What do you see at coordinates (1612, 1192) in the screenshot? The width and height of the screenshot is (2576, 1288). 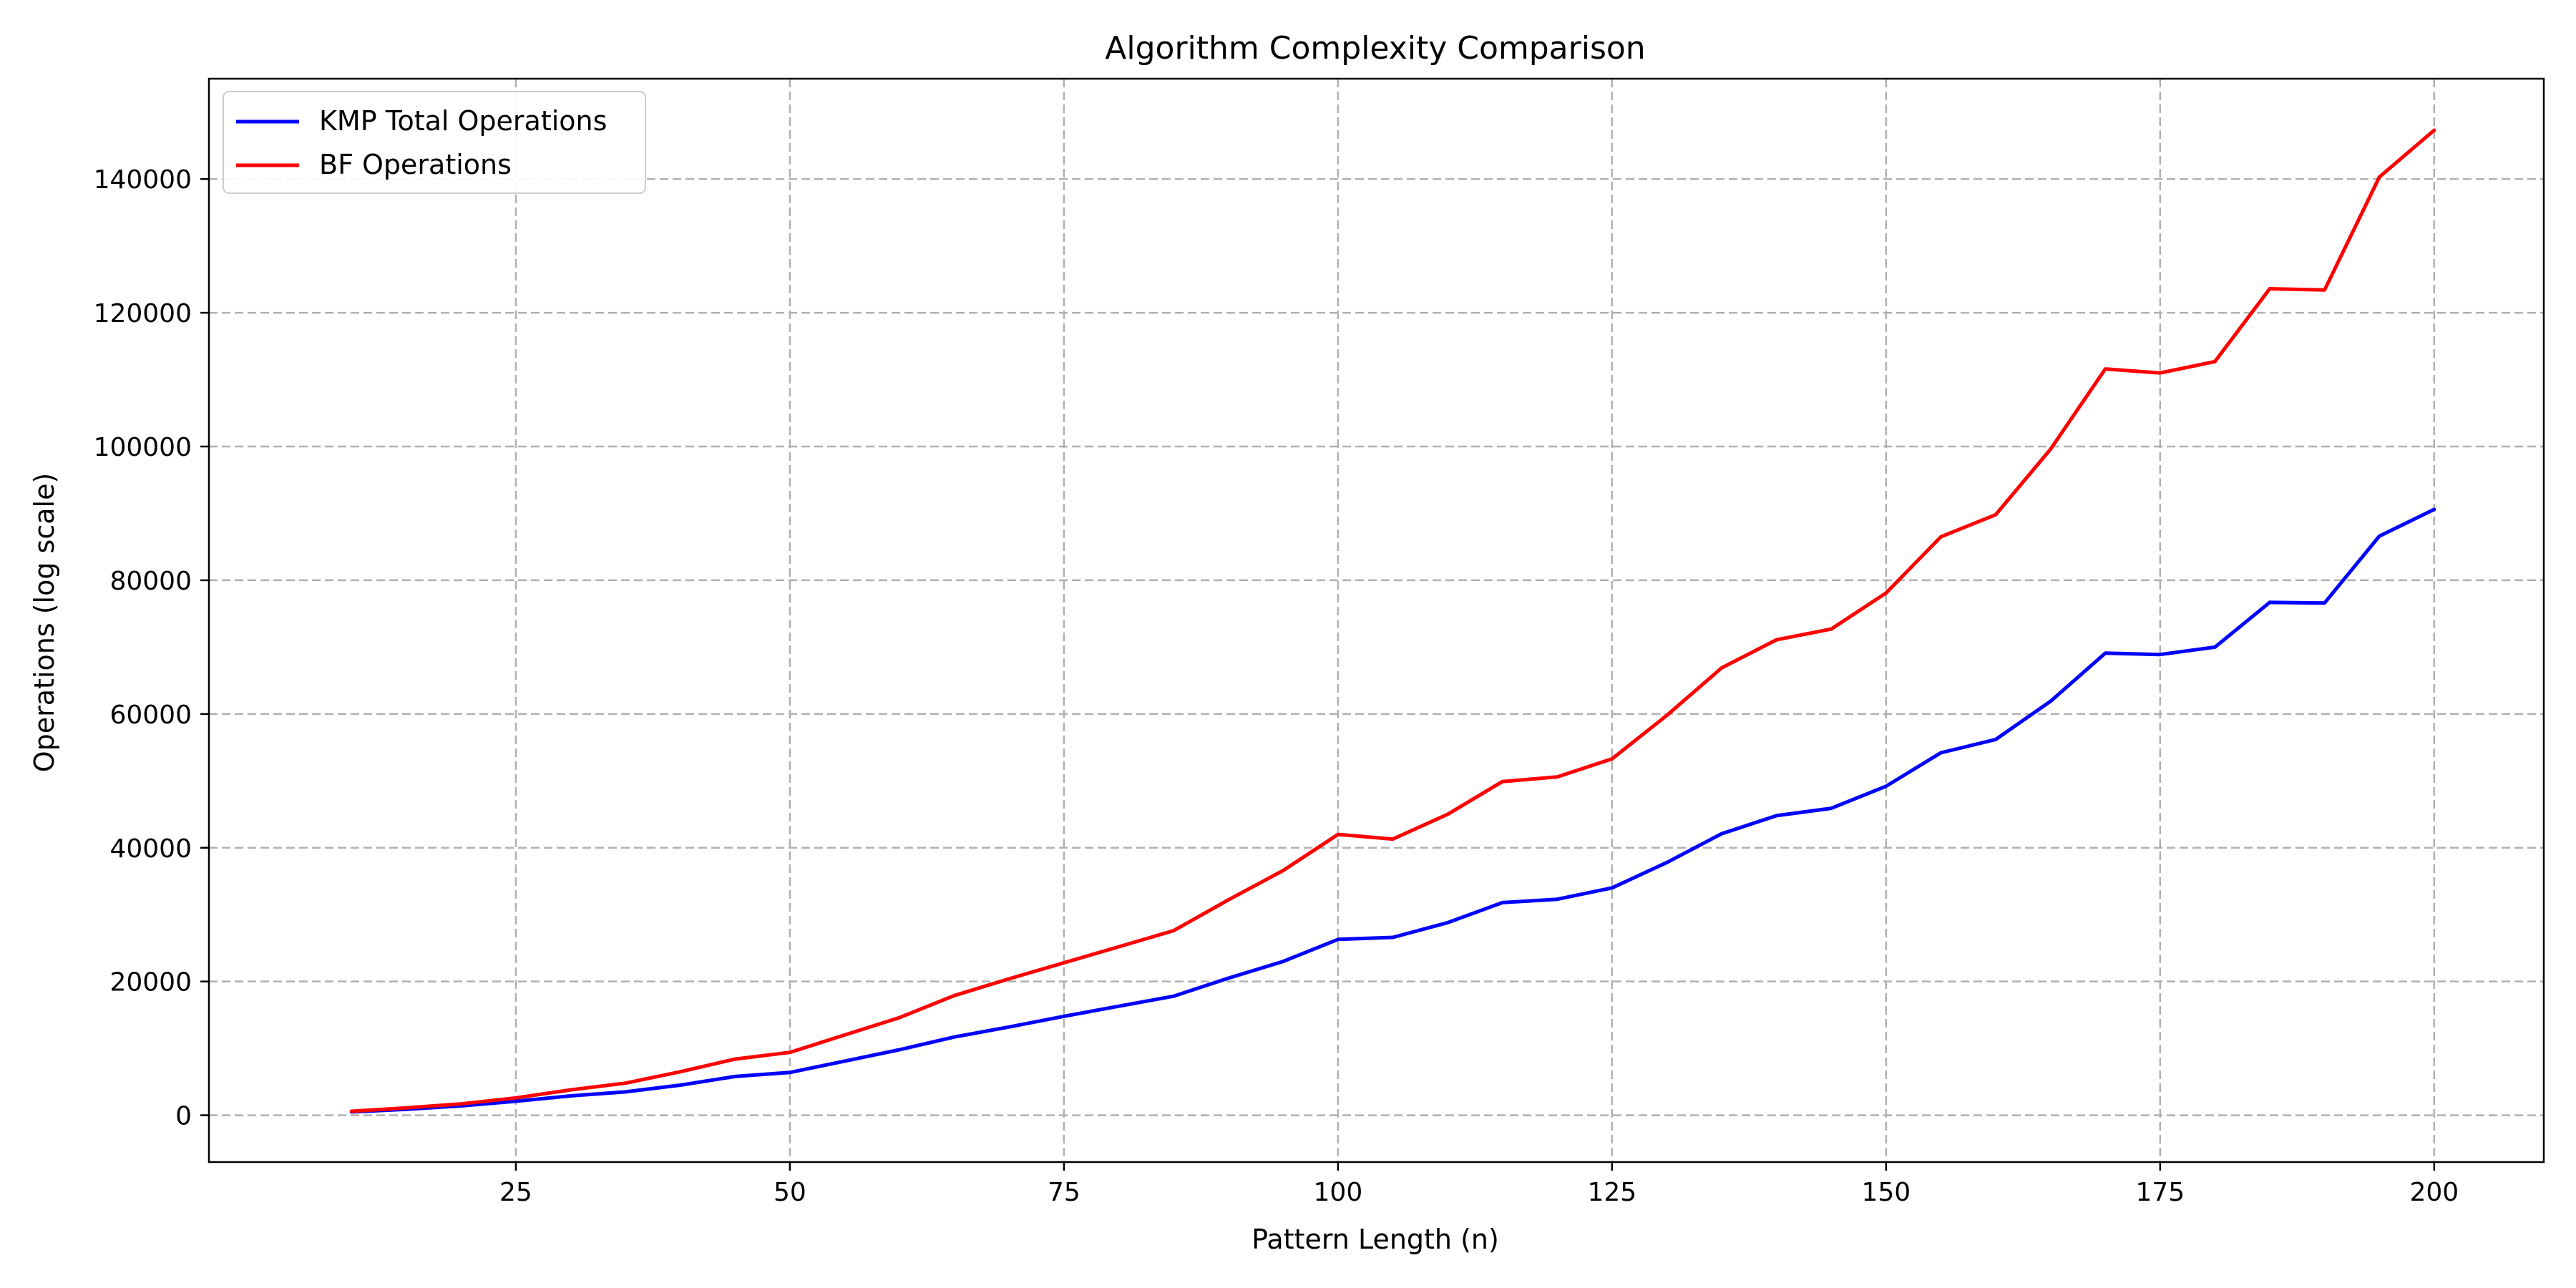 I see `x-tick-label: 125` at bounding box center [1612, 1192].